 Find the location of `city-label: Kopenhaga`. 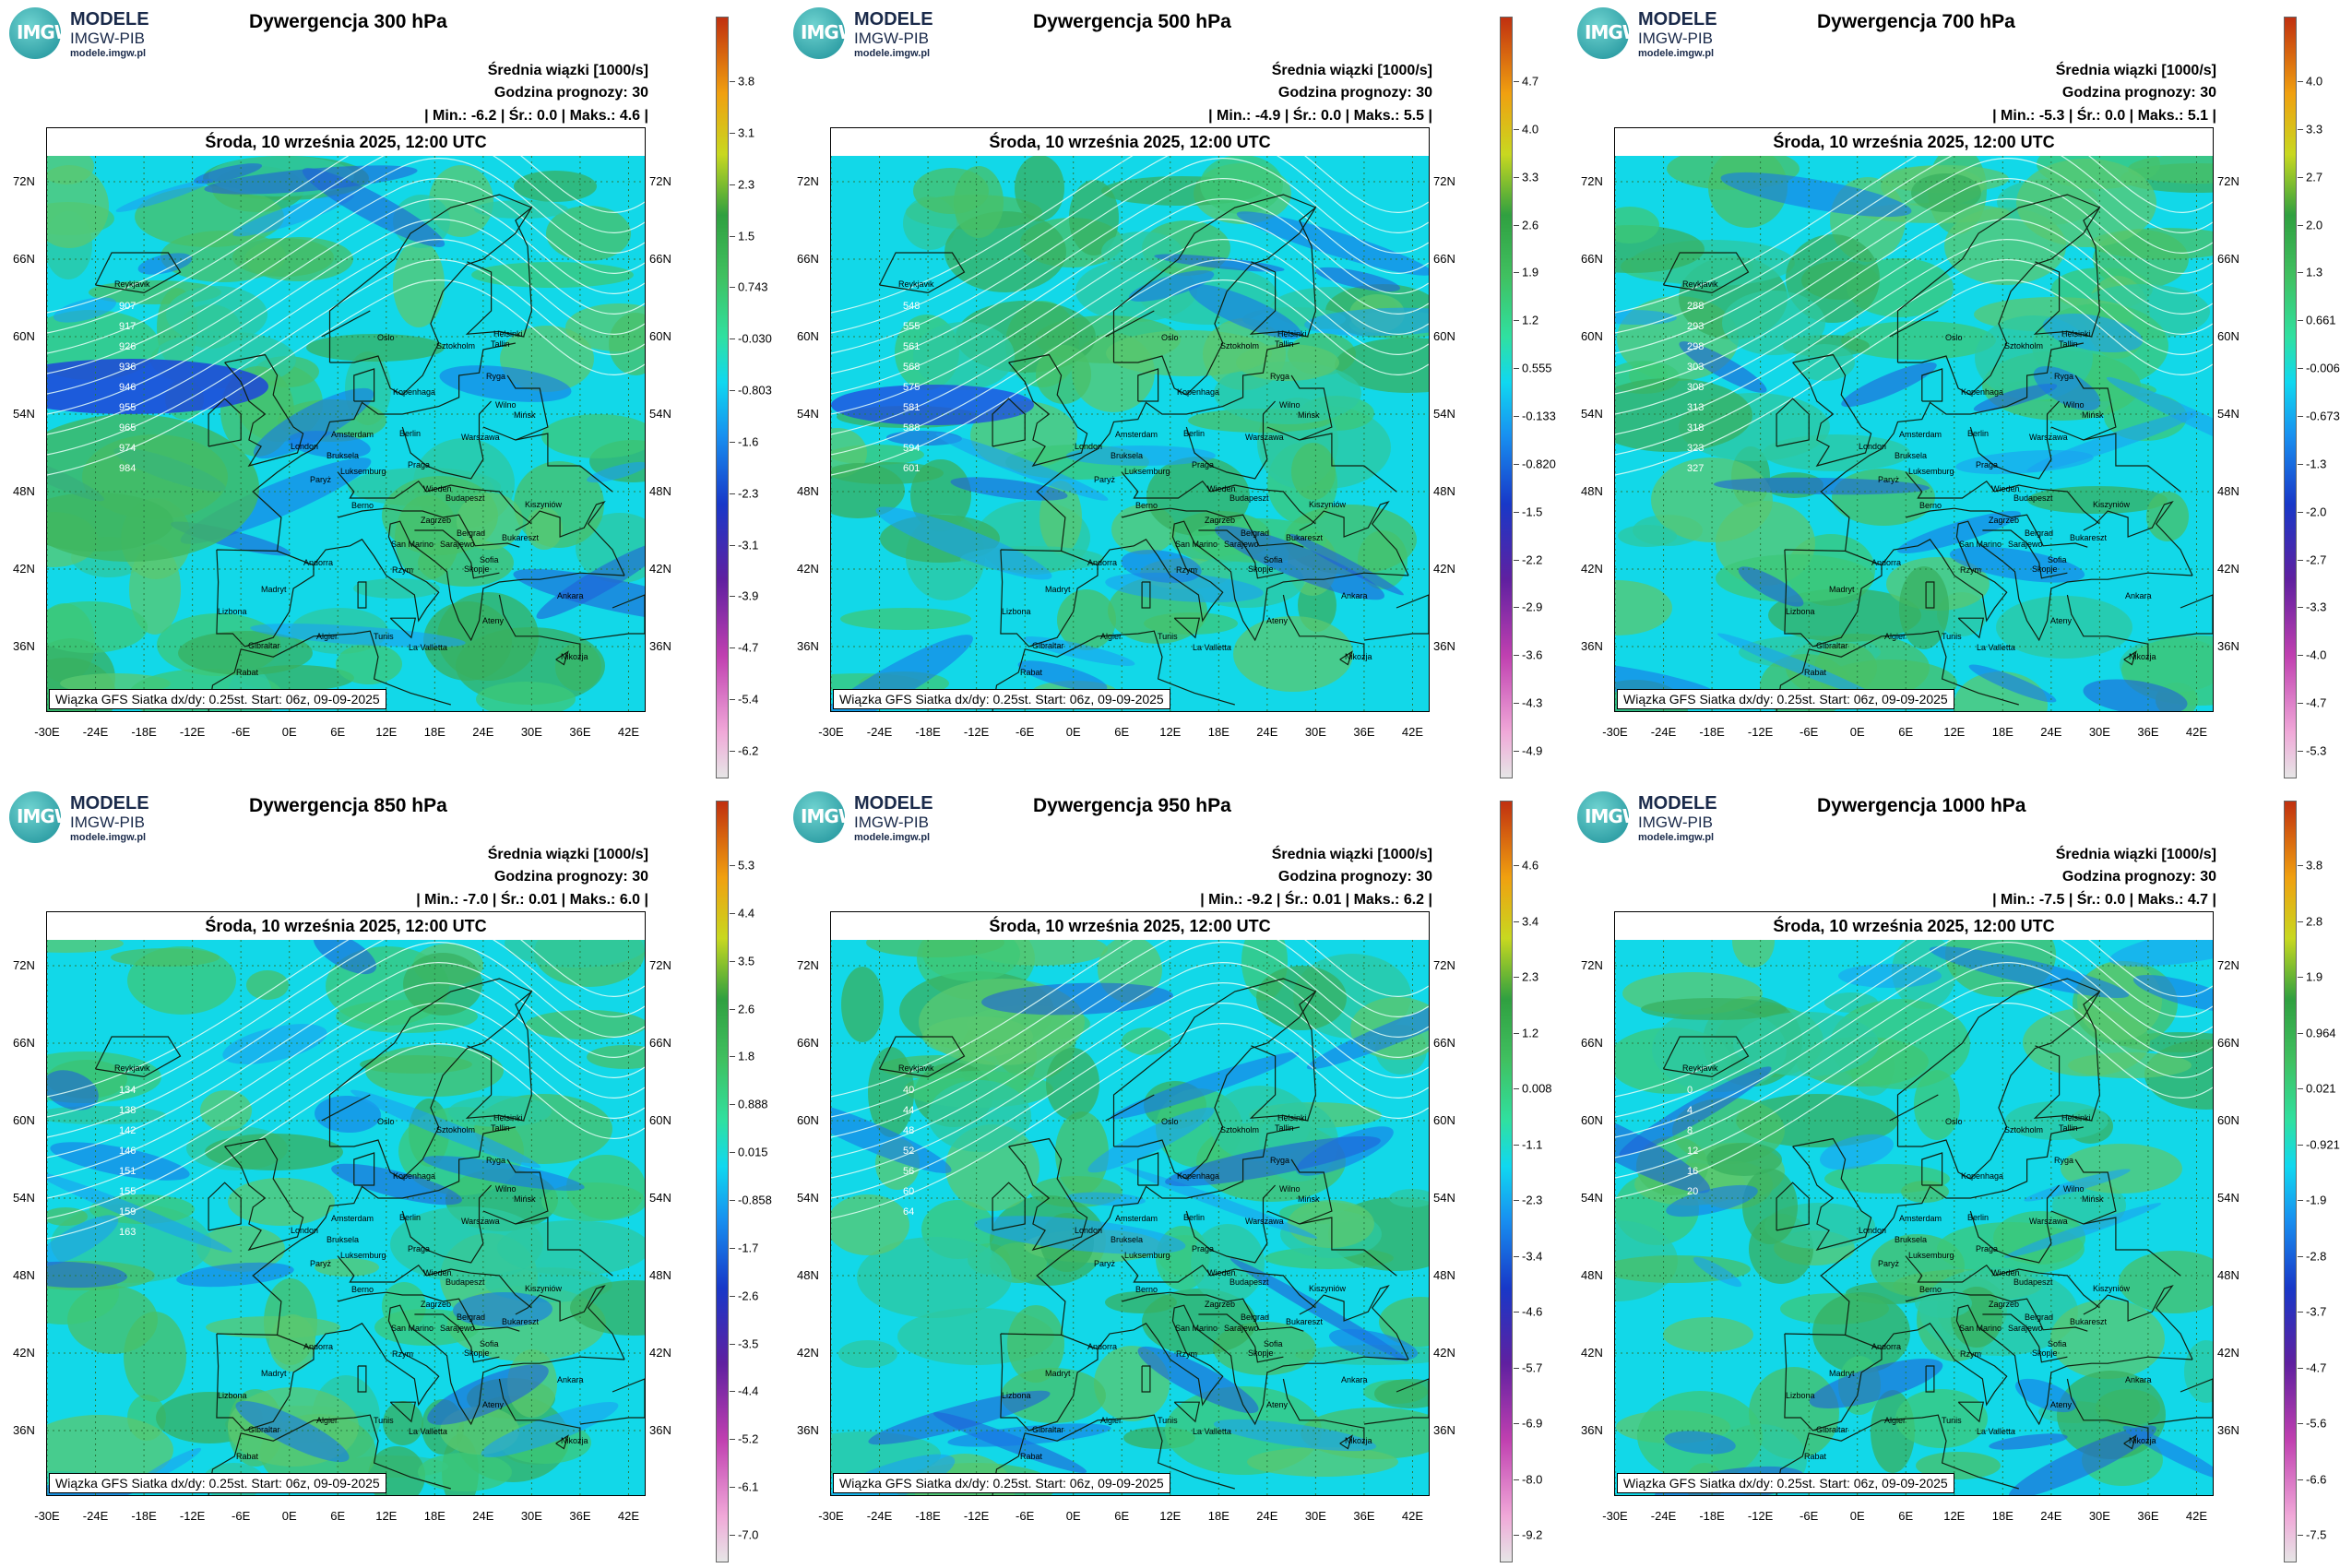

city-label: Kopenhaga is located at coordinates (1198, 1176).